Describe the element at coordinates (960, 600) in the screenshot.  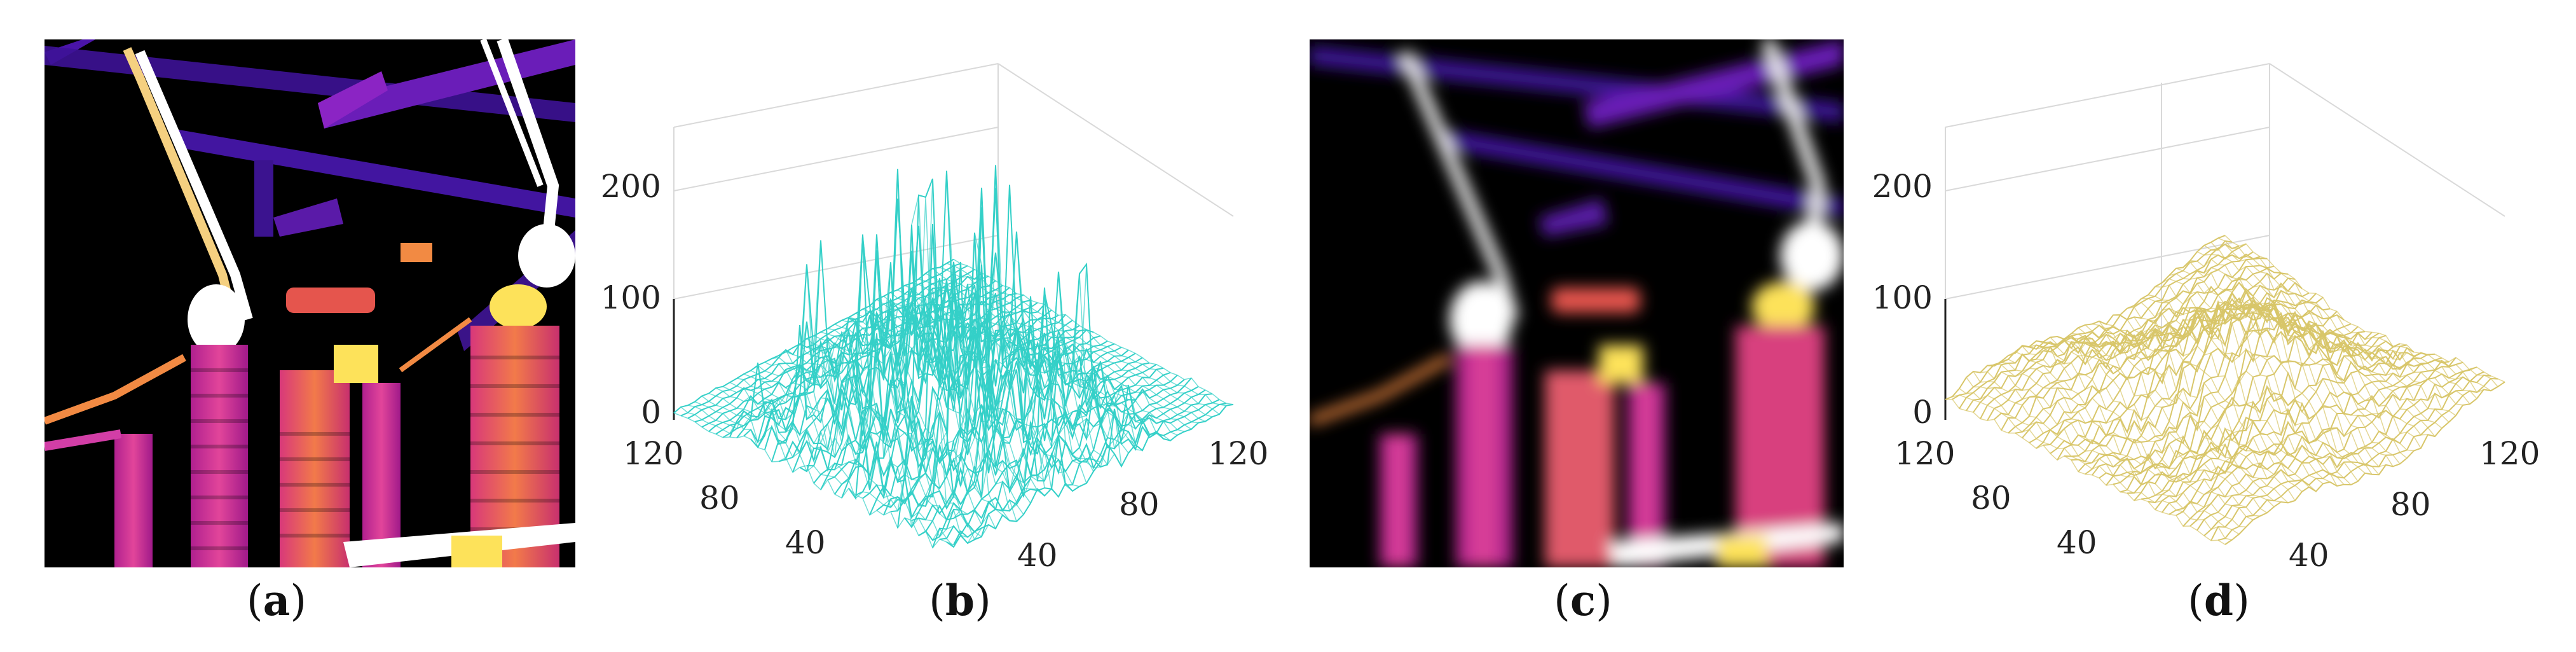
I see `caption-b: (b)` at that location.